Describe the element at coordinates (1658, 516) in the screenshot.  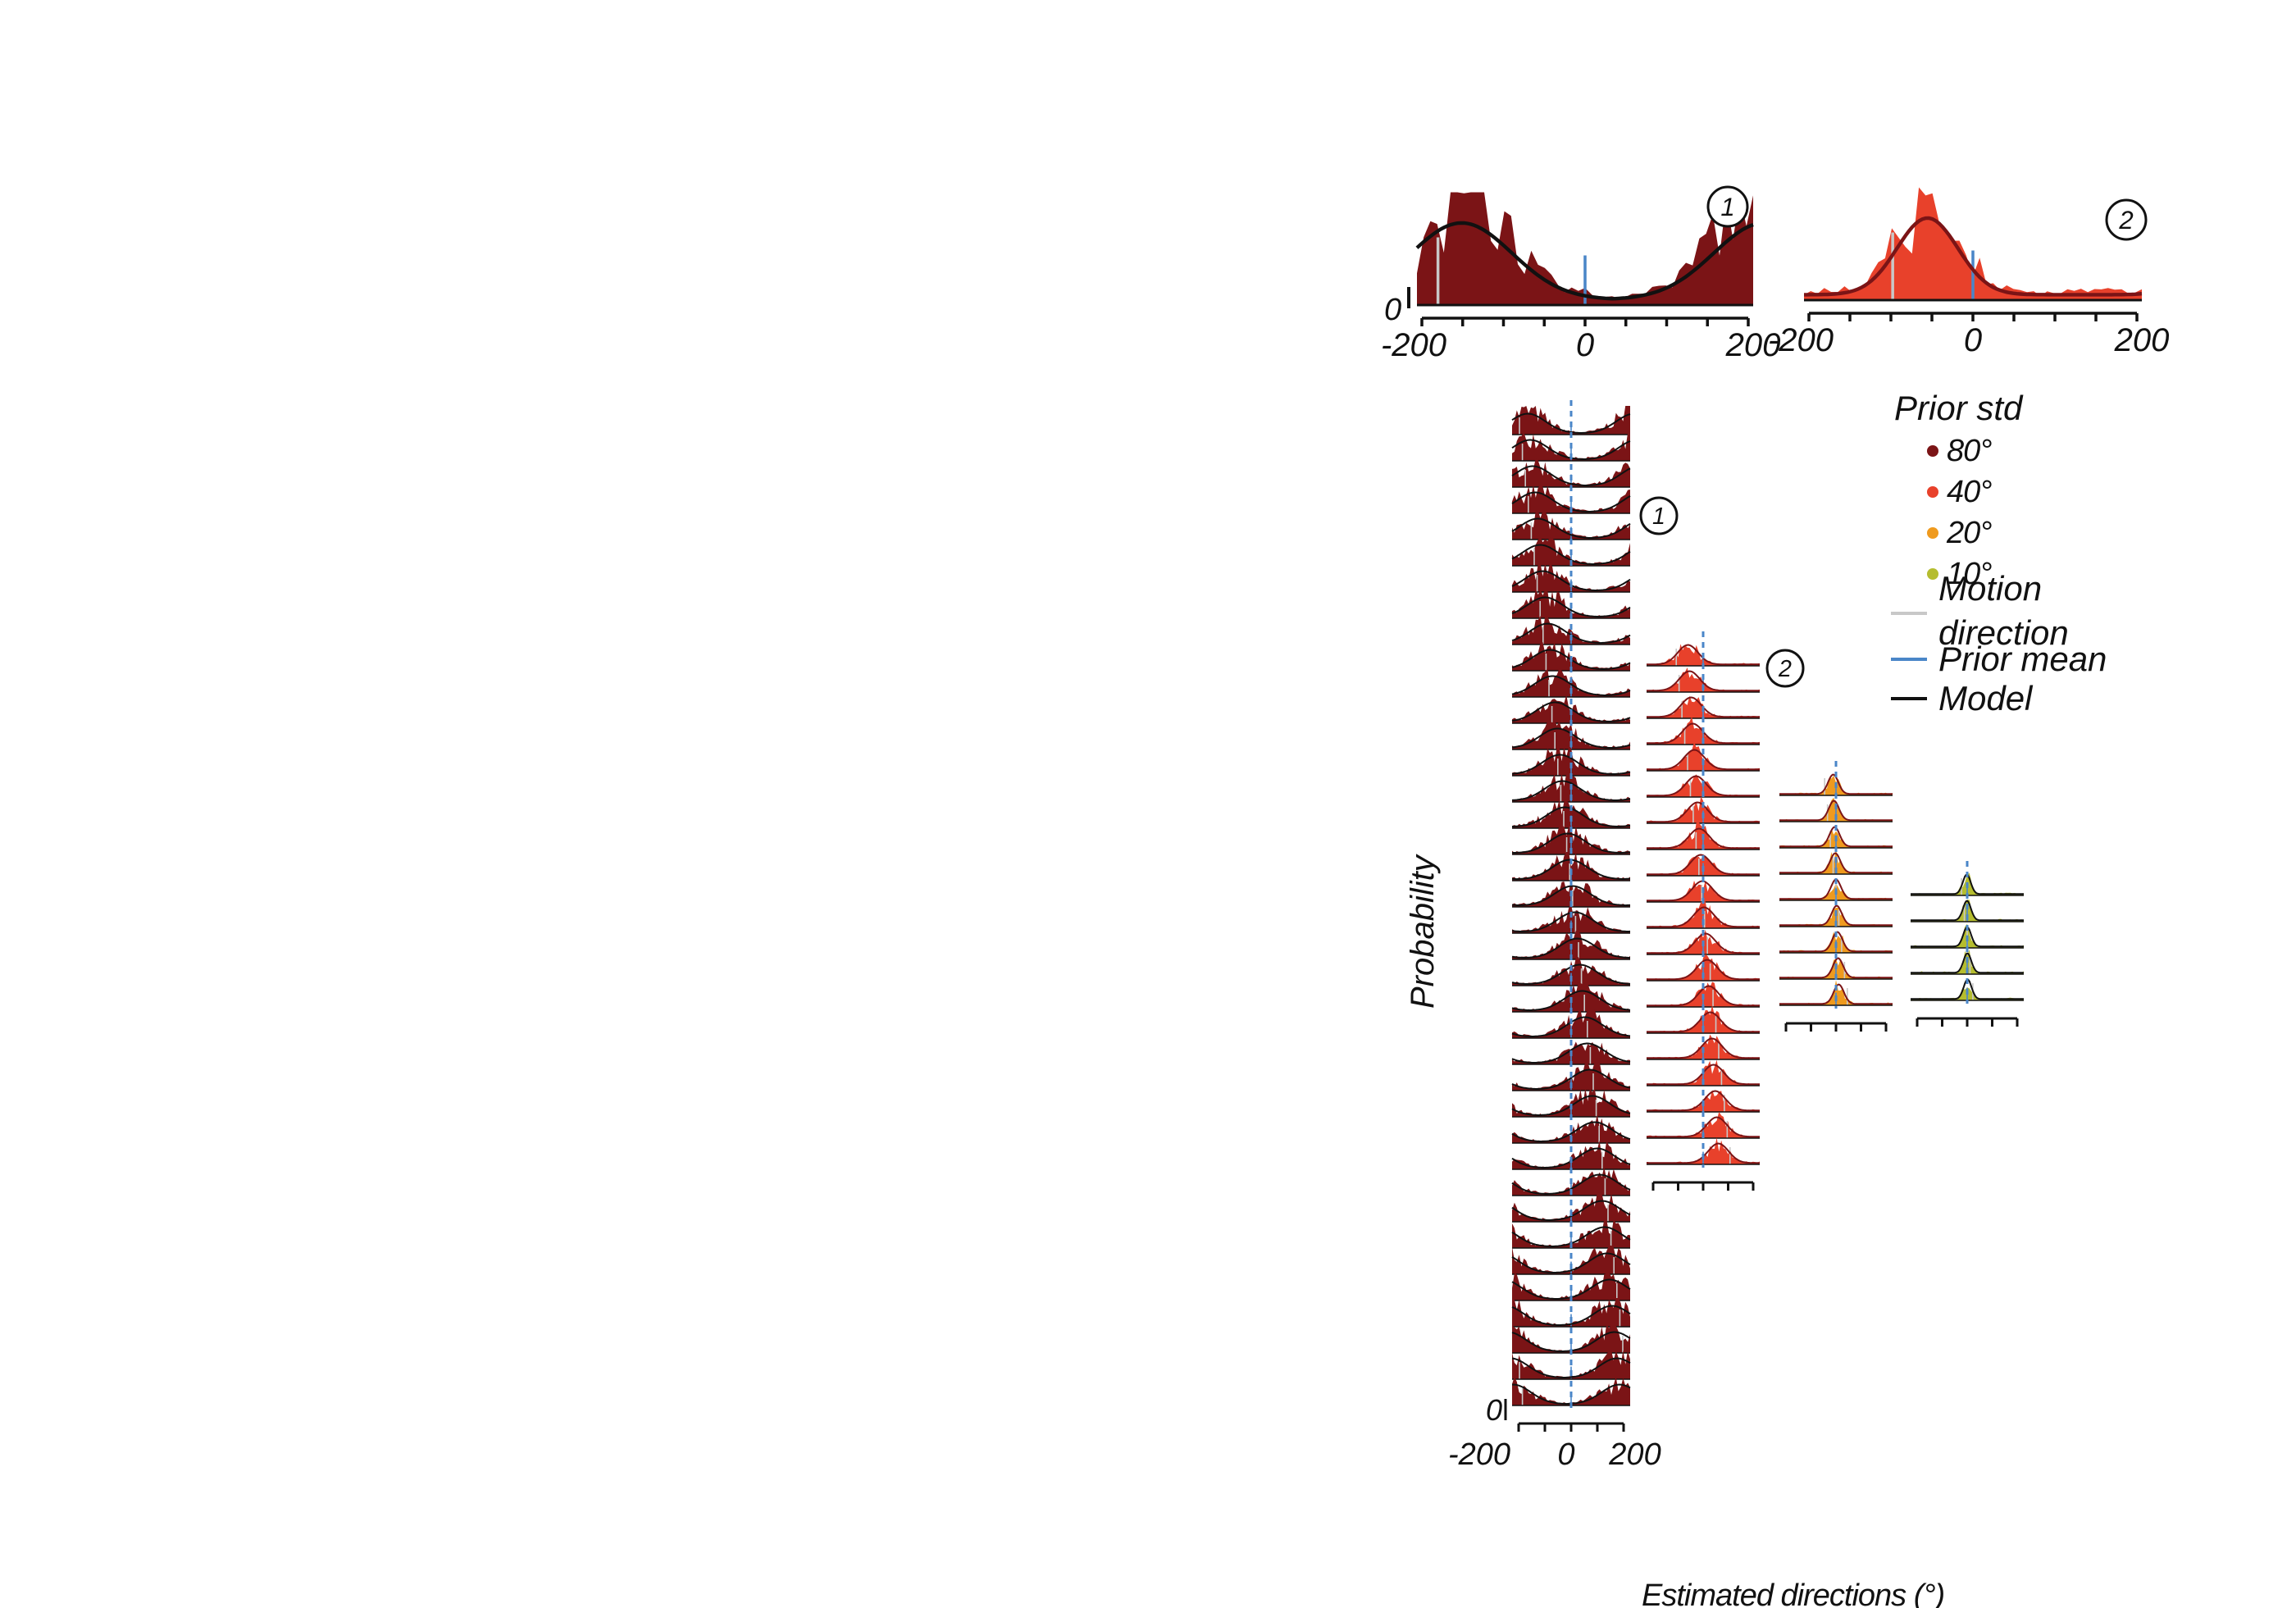
I see `circled-marker-label: 1` at that location.